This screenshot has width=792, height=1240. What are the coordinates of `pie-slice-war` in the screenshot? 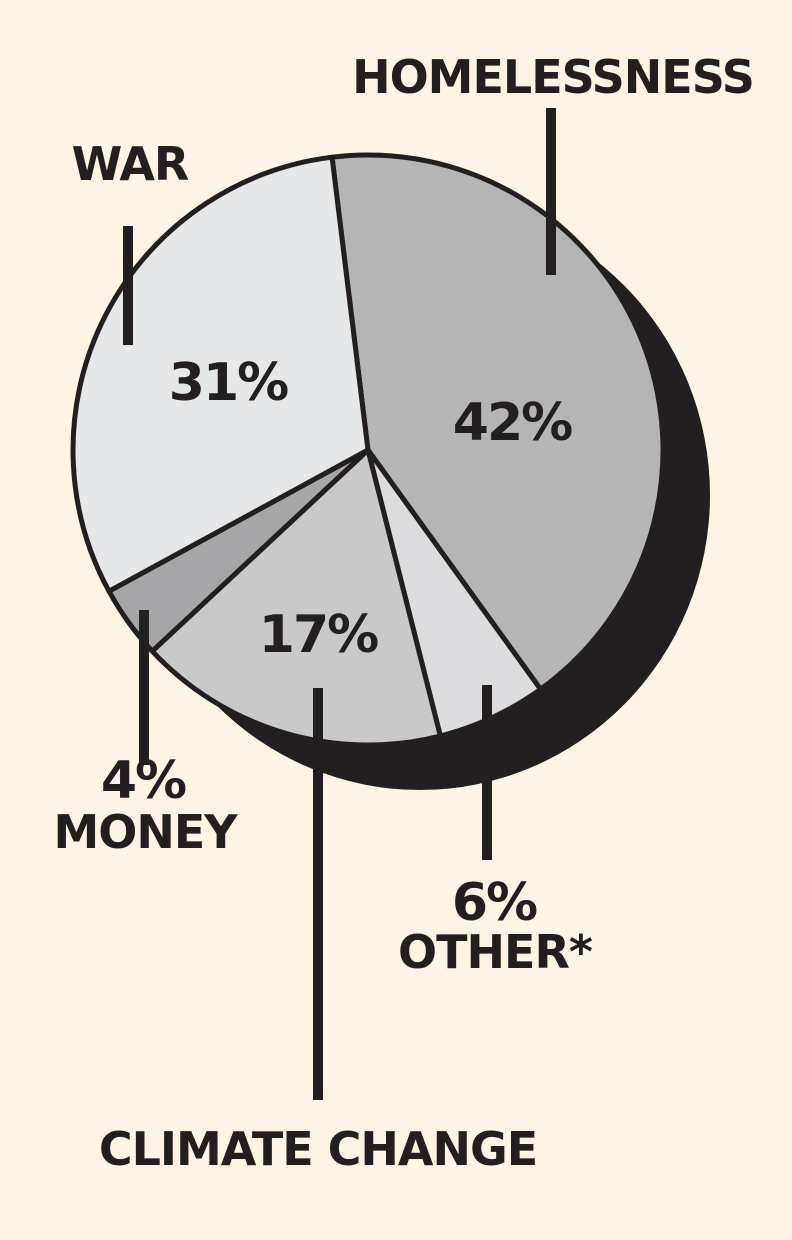 It's located at (220, 374).